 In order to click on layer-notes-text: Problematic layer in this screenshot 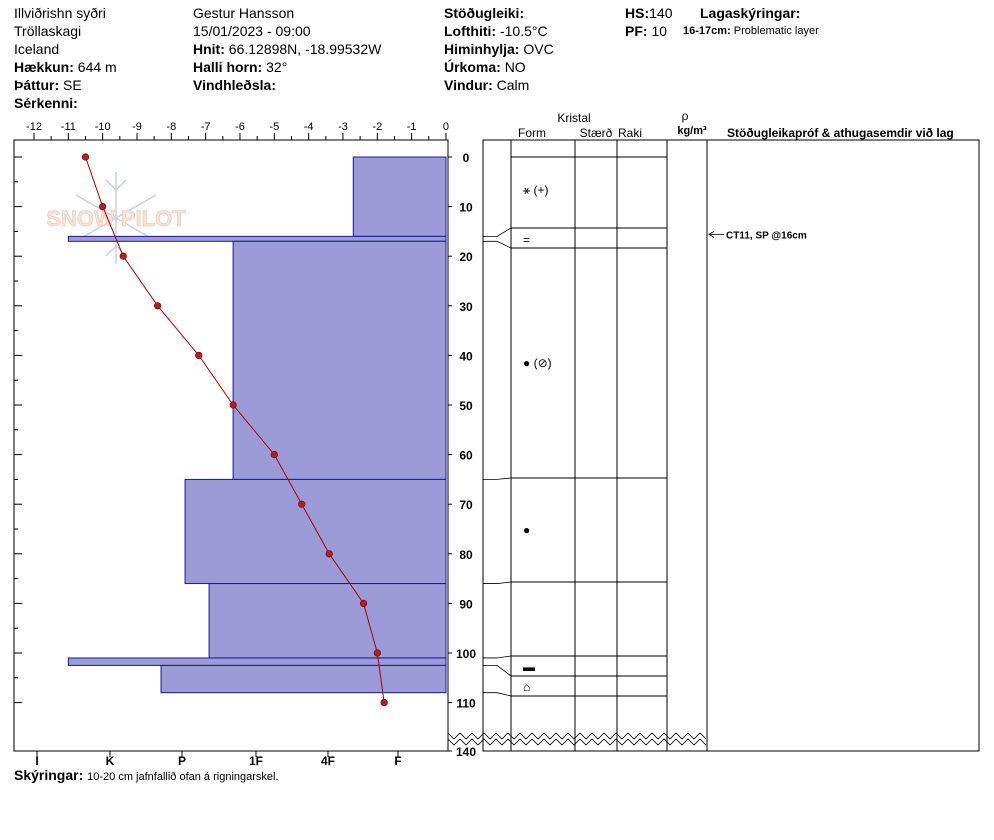, I will do `click(776, 31)`.